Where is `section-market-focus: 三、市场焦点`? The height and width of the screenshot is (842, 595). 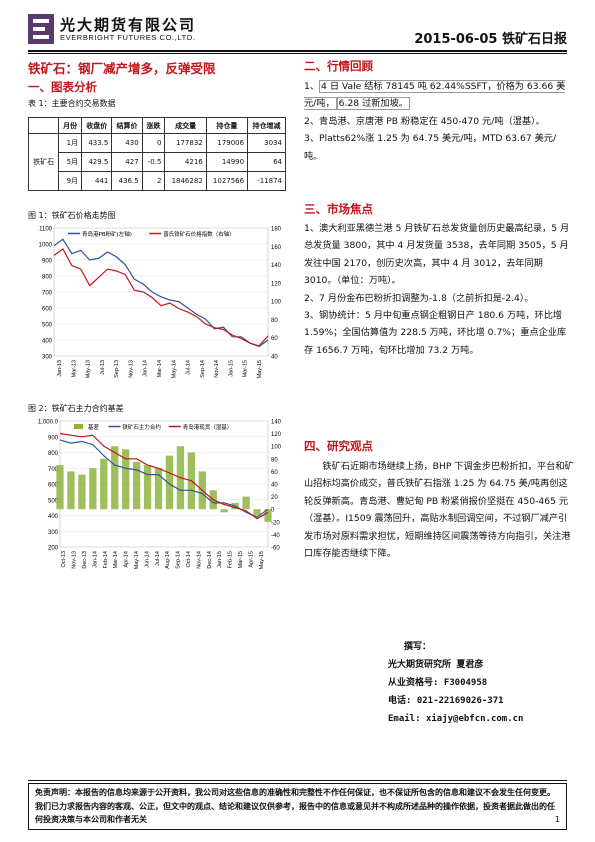
section-market-focus: 三、市场焦点 is located at coordinates (338, 209).